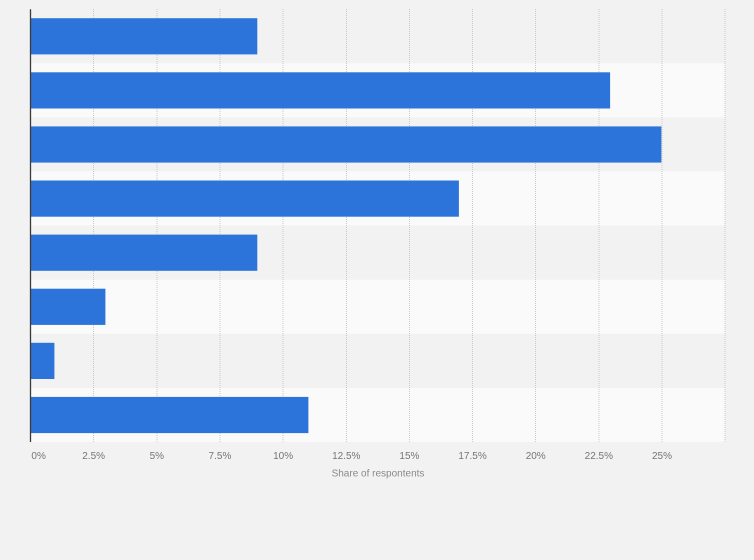 The height and width of the screenshot is (560, 754). Describe the element at coordinates (599, 456) in the screenshot. I see `svg-text: 22.5%` at that location.